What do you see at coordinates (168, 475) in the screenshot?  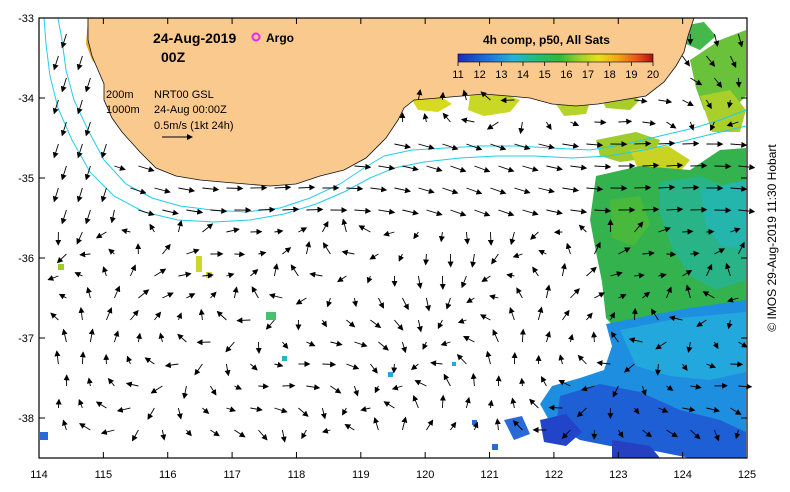 I see `x-tick-label: 116` at bounding box center [168, 475].